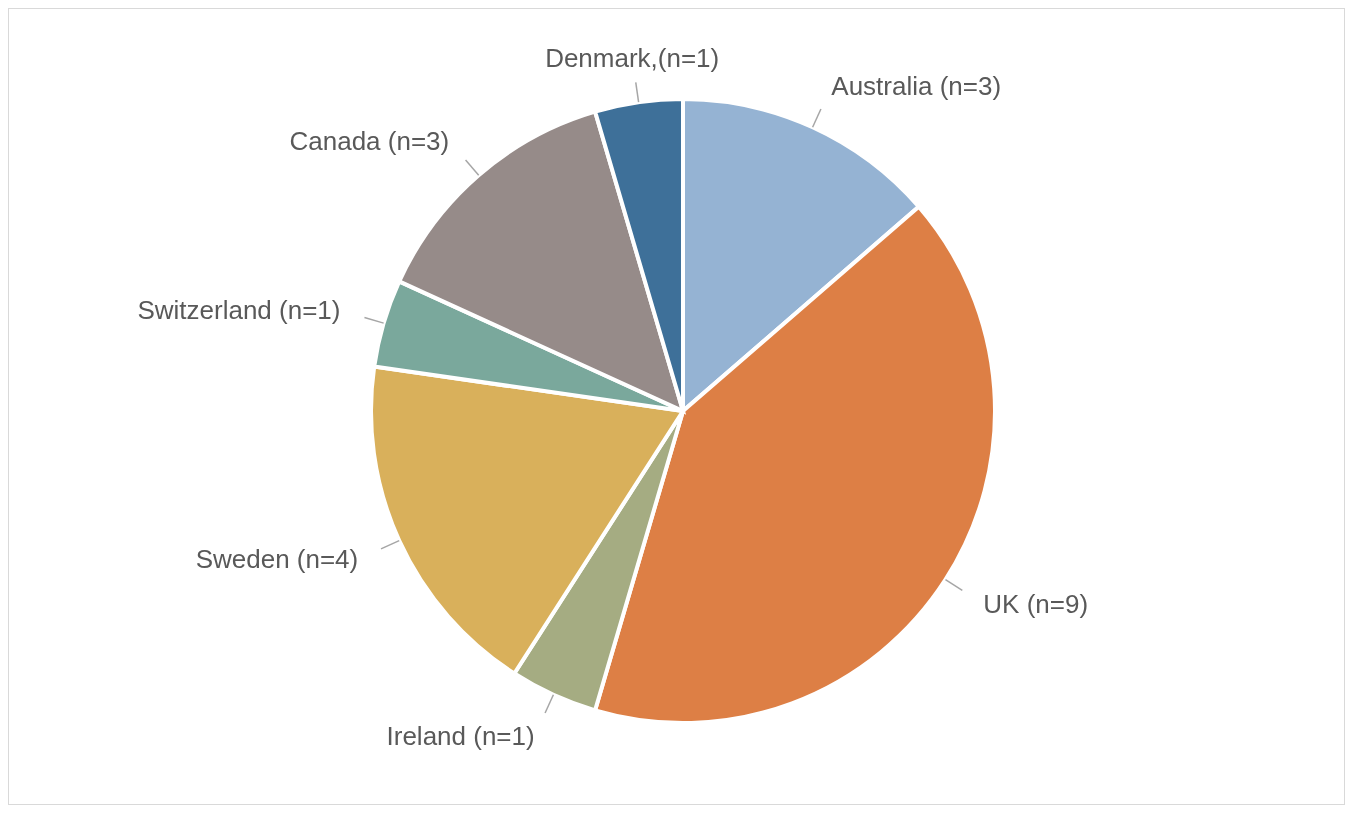  Describe the element at coordinates (369, 141) in the screenshot. I see `slice-label: Canada (n=3)` at that location.